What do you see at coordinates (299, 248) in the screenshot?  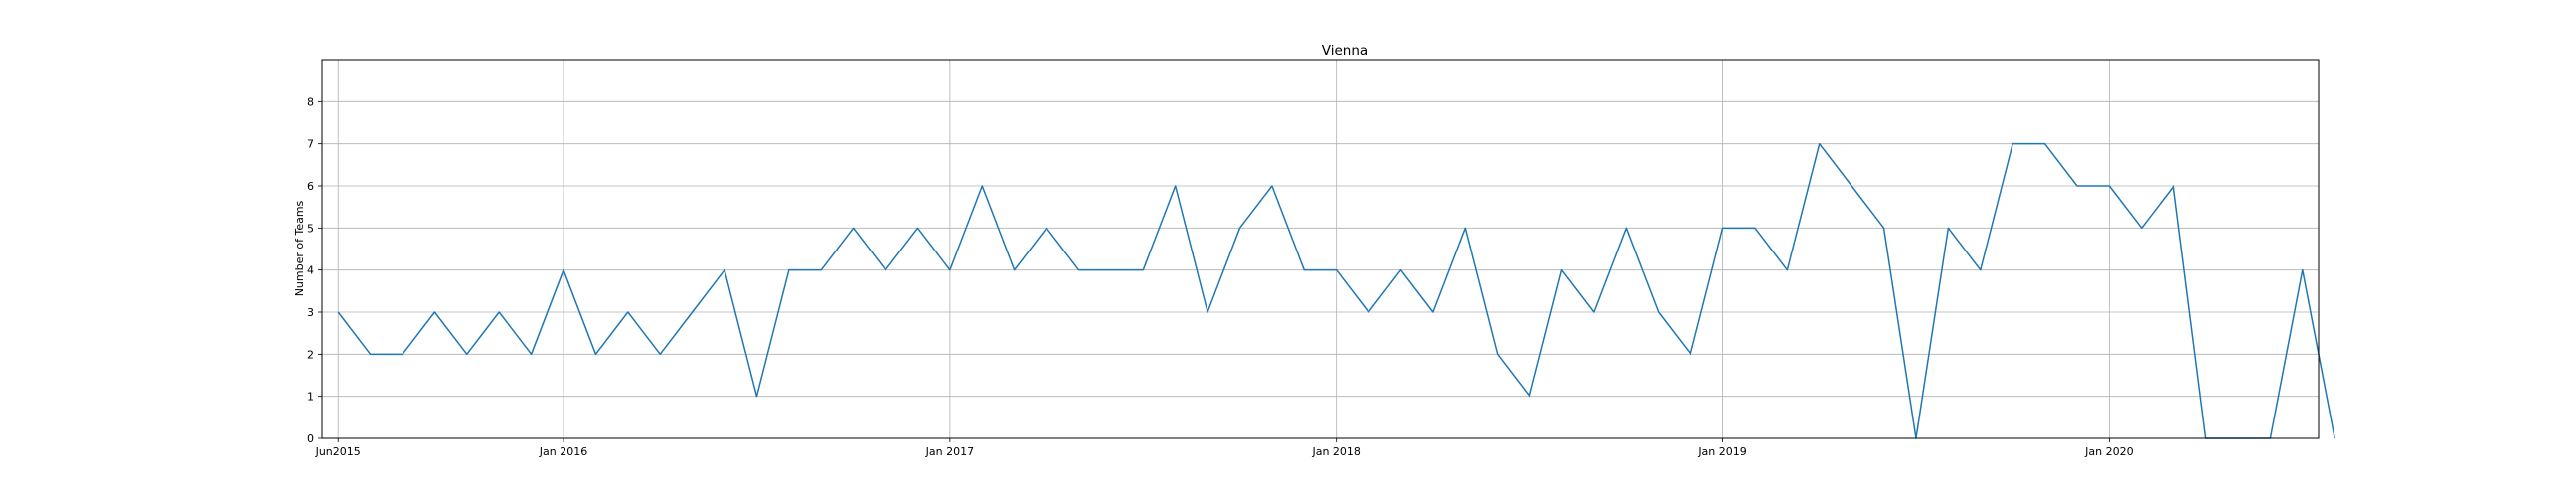 I see `y-axis-title: Number of Teams` at bounding box center [299, 248].